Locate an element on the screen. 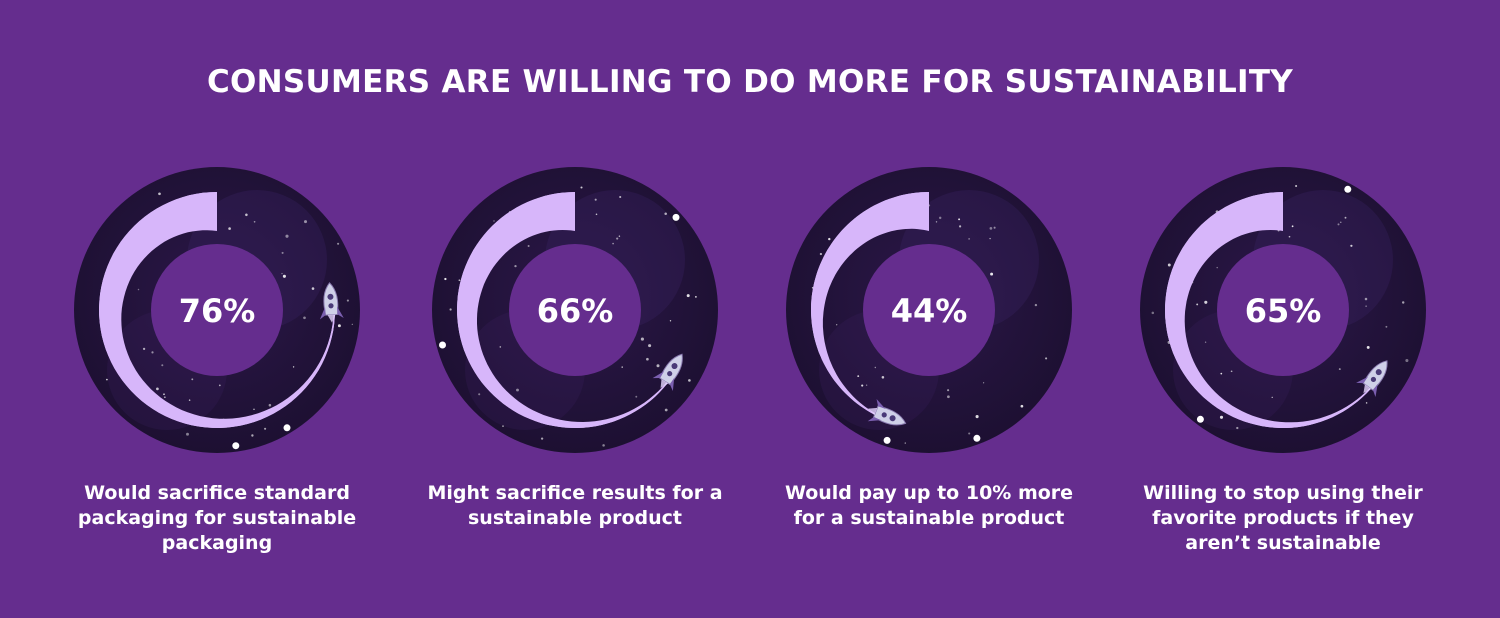  donut-2: 44% is located at coordinates (929, 310).